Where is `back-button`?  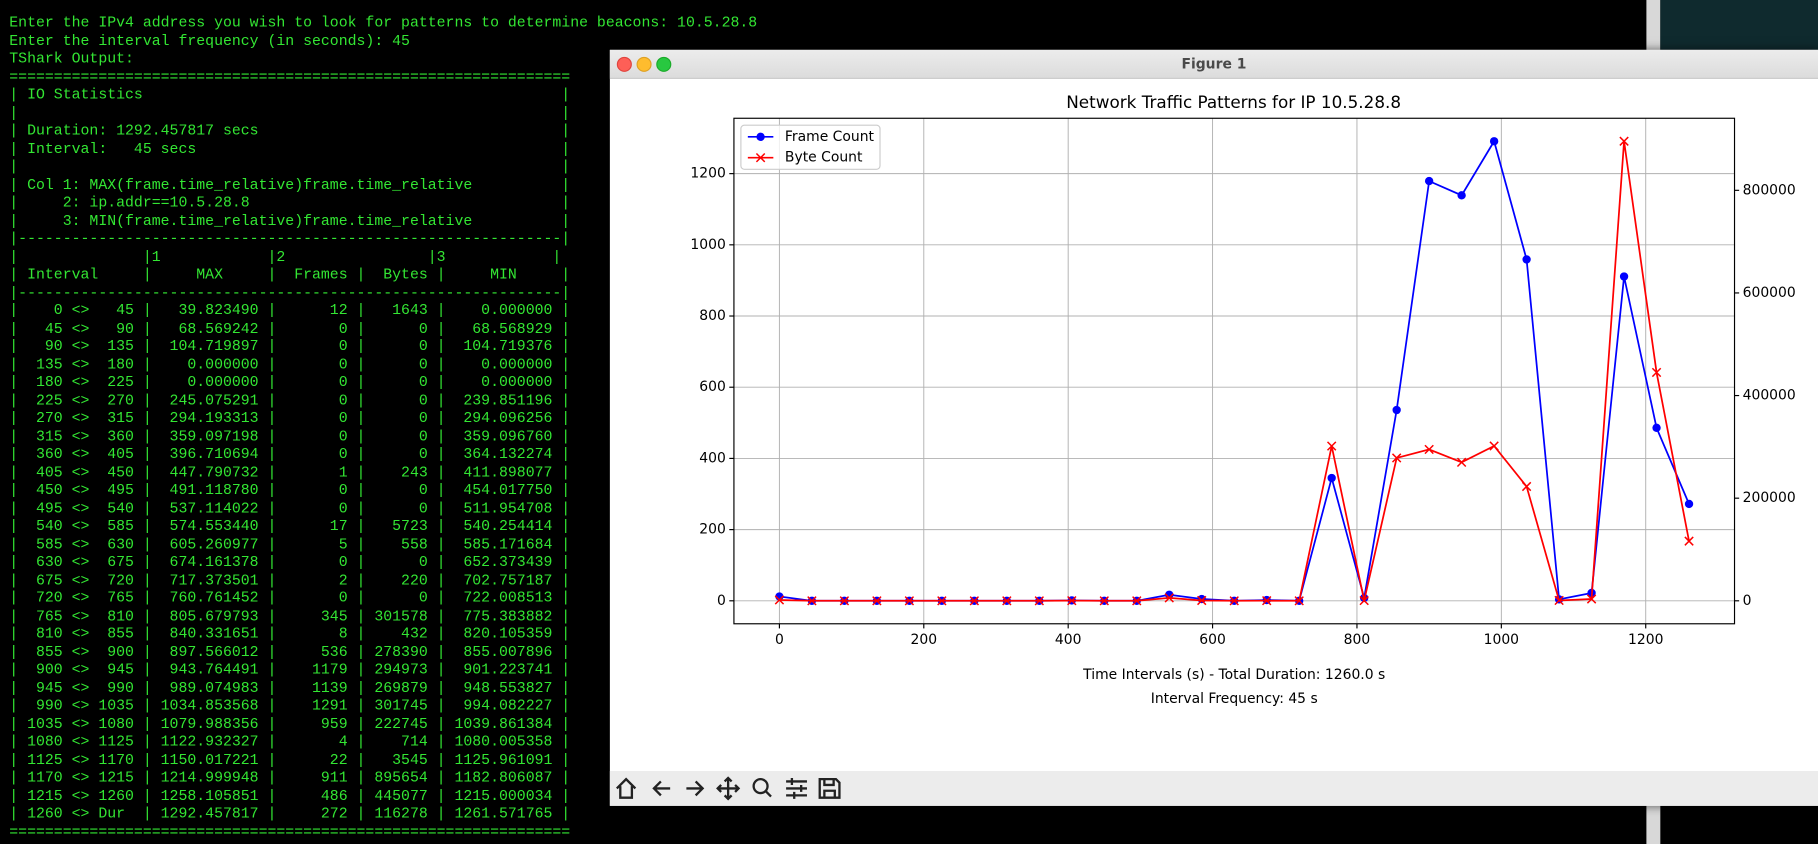
back-button is located at coordinates (661, 788).